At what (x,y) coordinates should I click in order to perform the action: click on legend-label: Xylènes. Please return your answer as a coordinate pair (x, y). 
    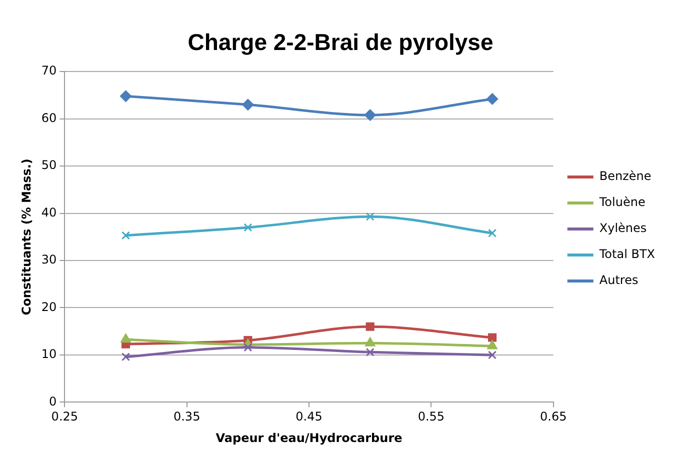
    Looking at the image, I should click on (623, 228).